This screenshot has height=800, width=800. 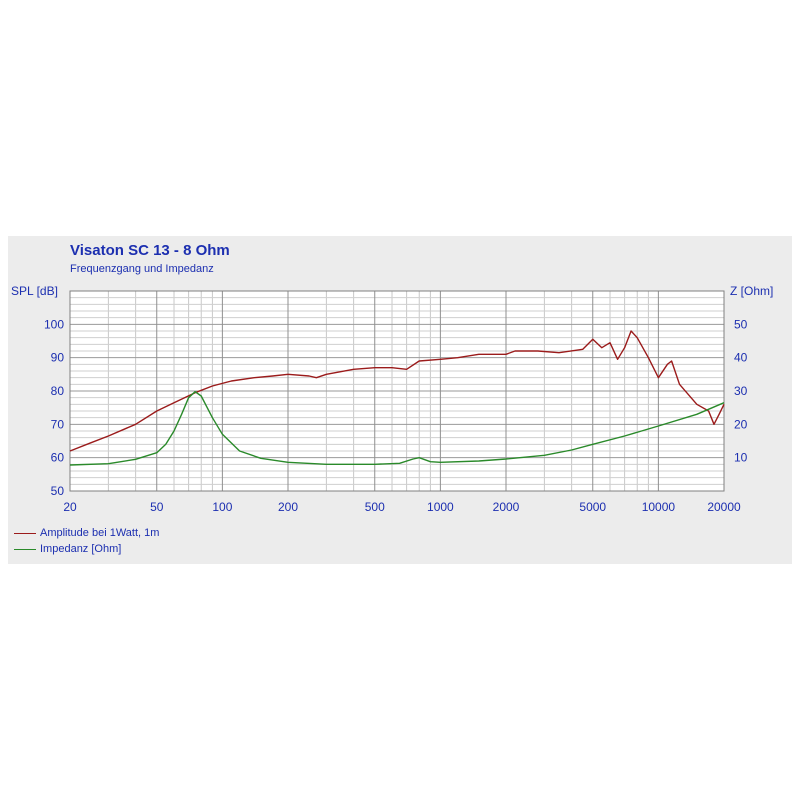 I want to click on y-right-tick-label: 50, so click(x=741, y=324).